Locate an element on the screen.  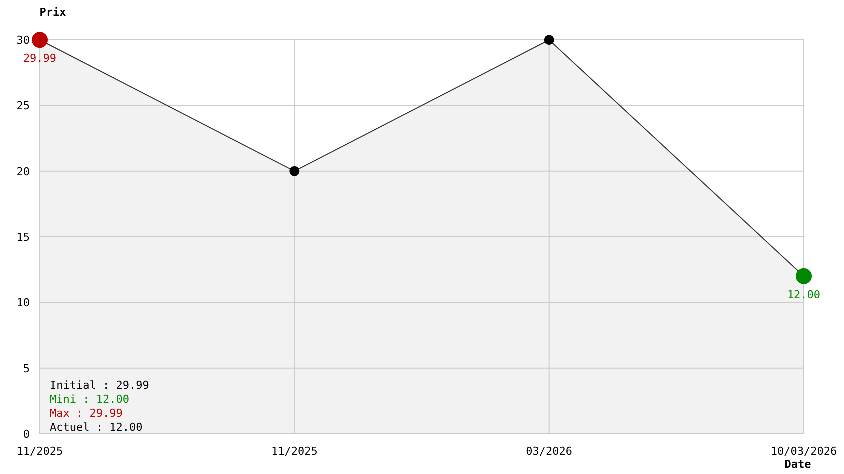
annotation: Max : 29.99 is located at coordinates (86, 413).